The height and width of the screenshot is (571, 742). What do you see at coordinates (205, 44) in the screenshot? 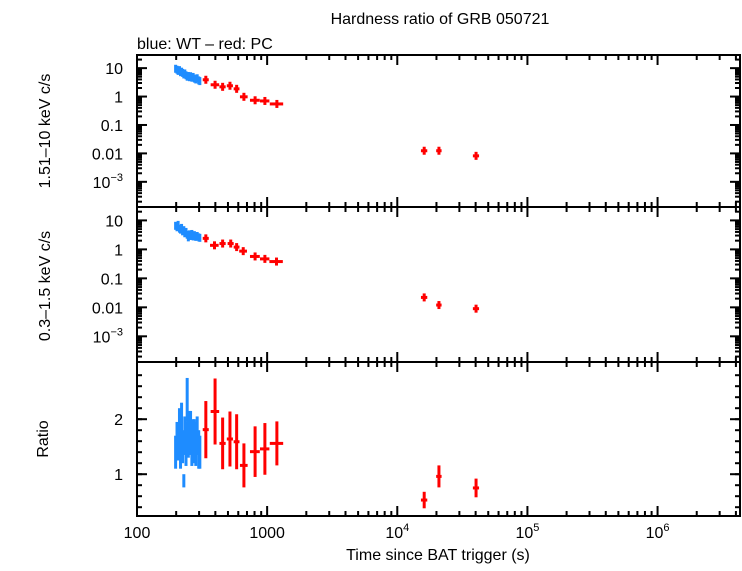
I see `chart-subtitle: blue: WT – red: PC` at bounding box center [205, 44].